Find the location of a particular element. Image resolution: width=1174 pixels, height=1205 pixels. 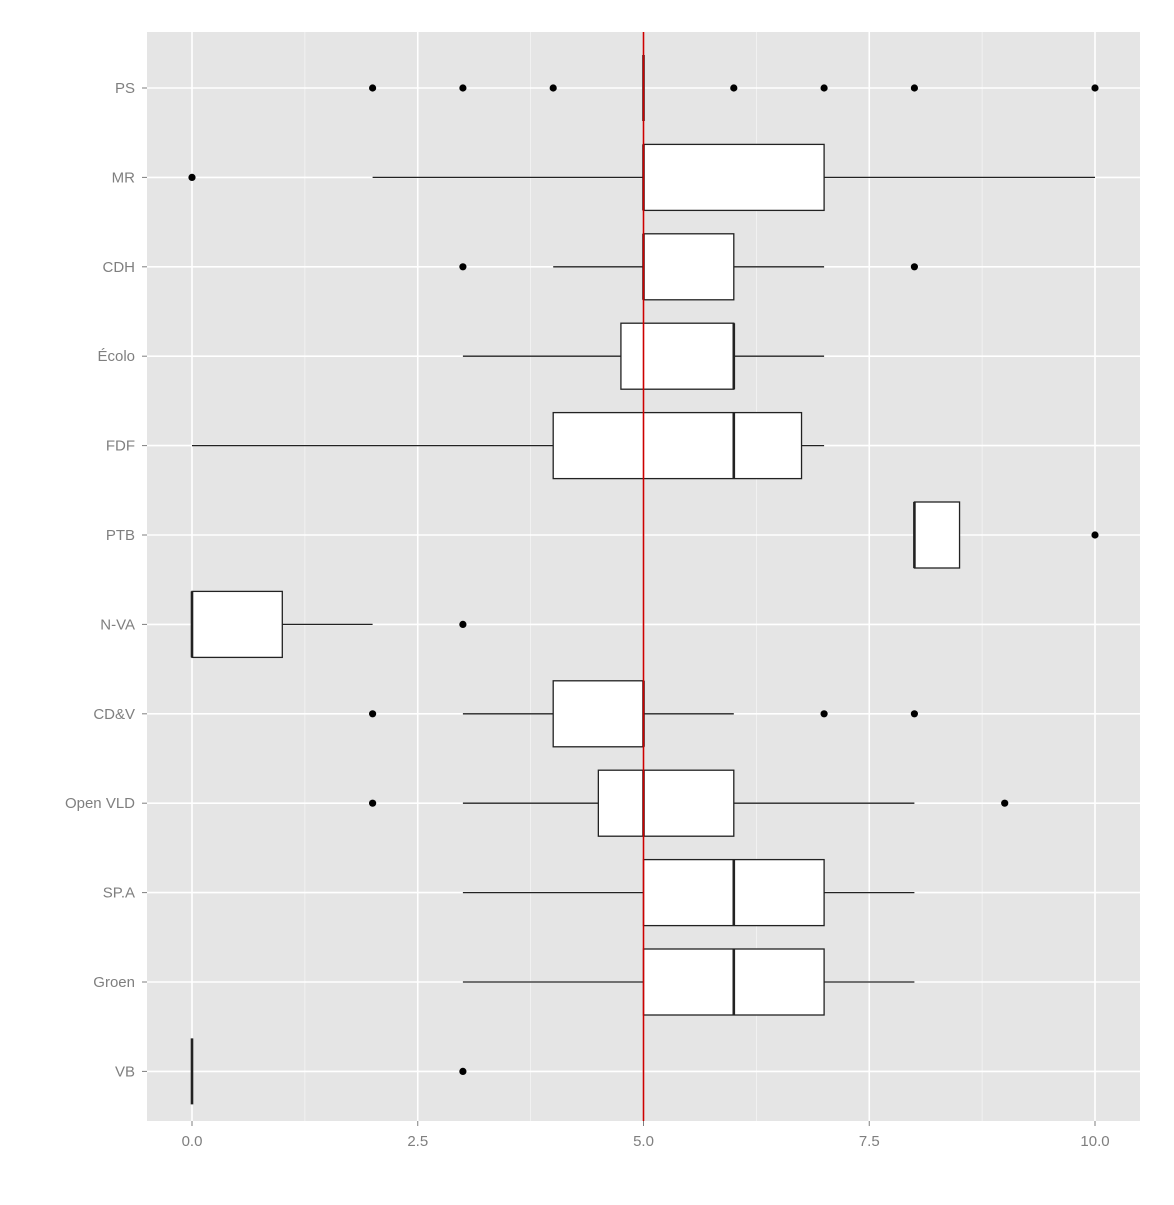

y-tick-label: CD&V is located at coordinates (114, 714).